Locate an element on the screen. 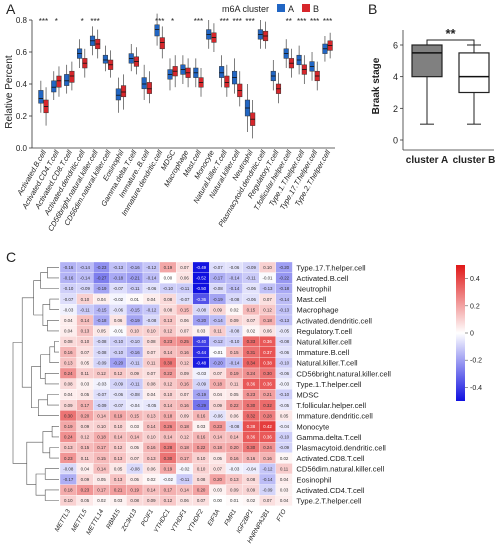  box-B-Immature.dendritic.cell is located at coordinates (162, 43).